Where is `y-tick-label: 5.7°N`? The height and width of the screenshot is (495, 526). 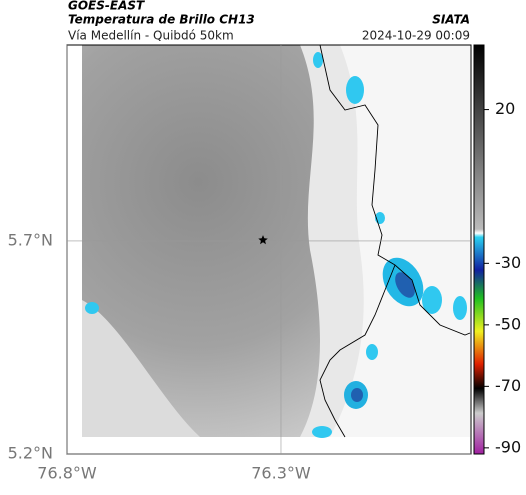 y-tick-label: 5.7°N is located at coordinates (30, 239).